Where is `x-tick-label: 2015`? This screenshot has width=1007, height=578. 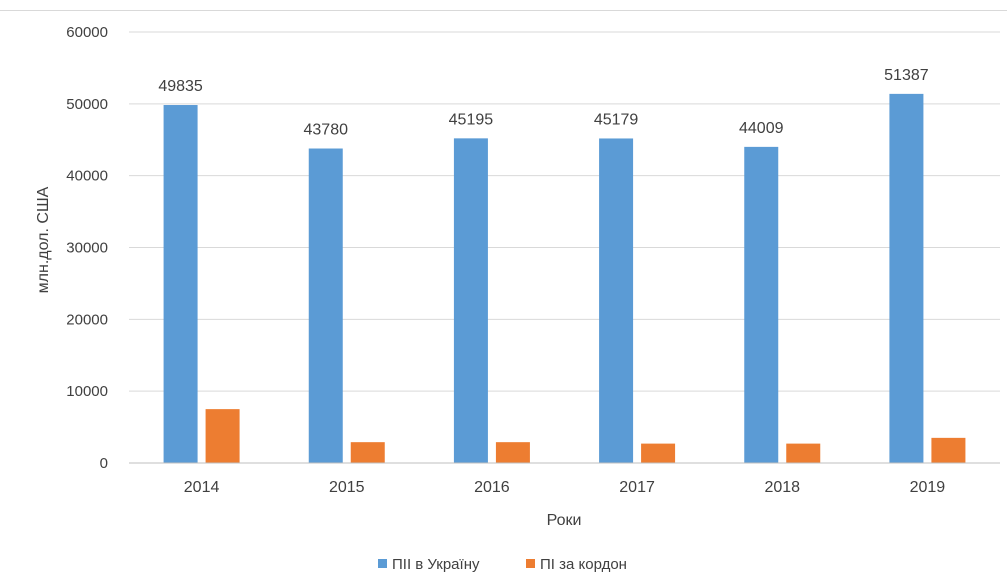
x-tick-label: 2015 is located at coordinates (347, 487).